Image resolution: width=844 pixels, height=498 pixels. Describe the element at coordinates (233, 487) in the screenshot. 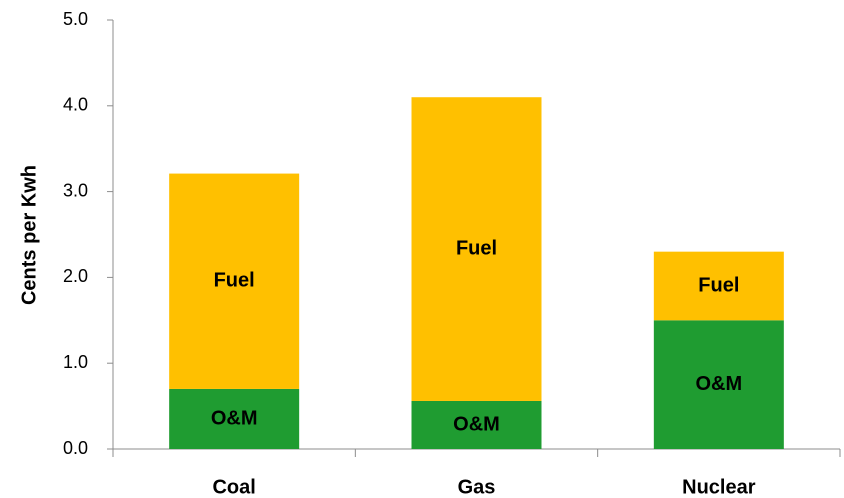

I see `x-tick-label: Coal` at that location.